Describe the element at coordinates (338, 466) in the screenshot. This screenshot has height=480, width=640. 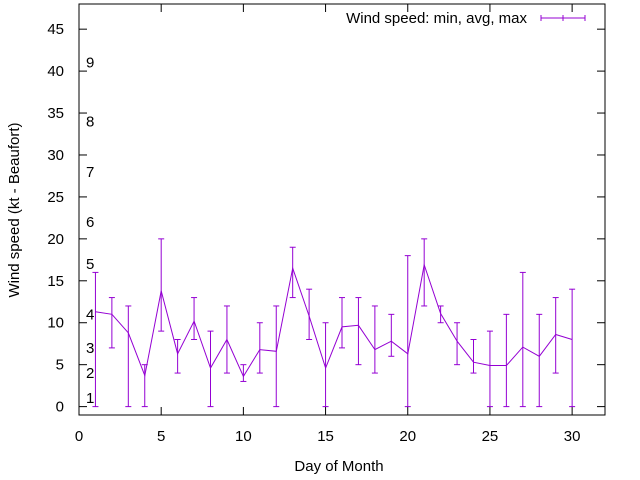
I see `x-axis-title: Day of Month` at that location.